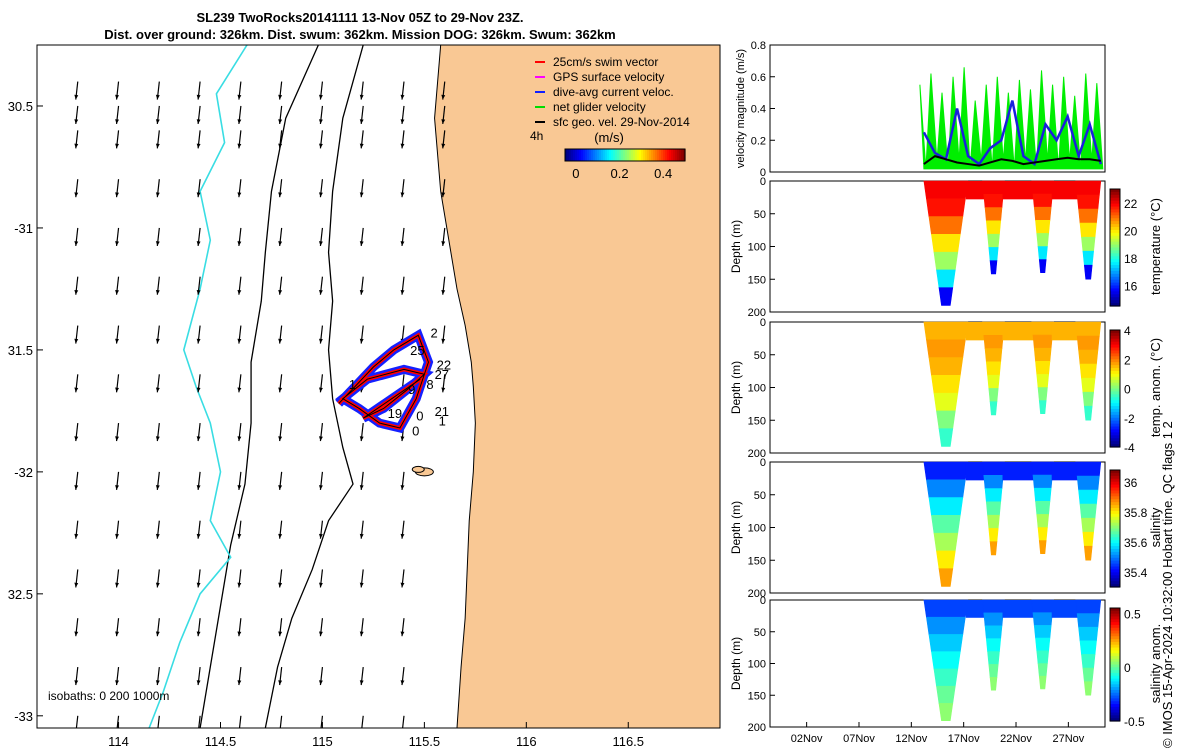  What do you see at coordinates (613, 92) in the screenshot?
I see `legend-entry: dive-avg current veloc.` at bounding box center [613, 92].